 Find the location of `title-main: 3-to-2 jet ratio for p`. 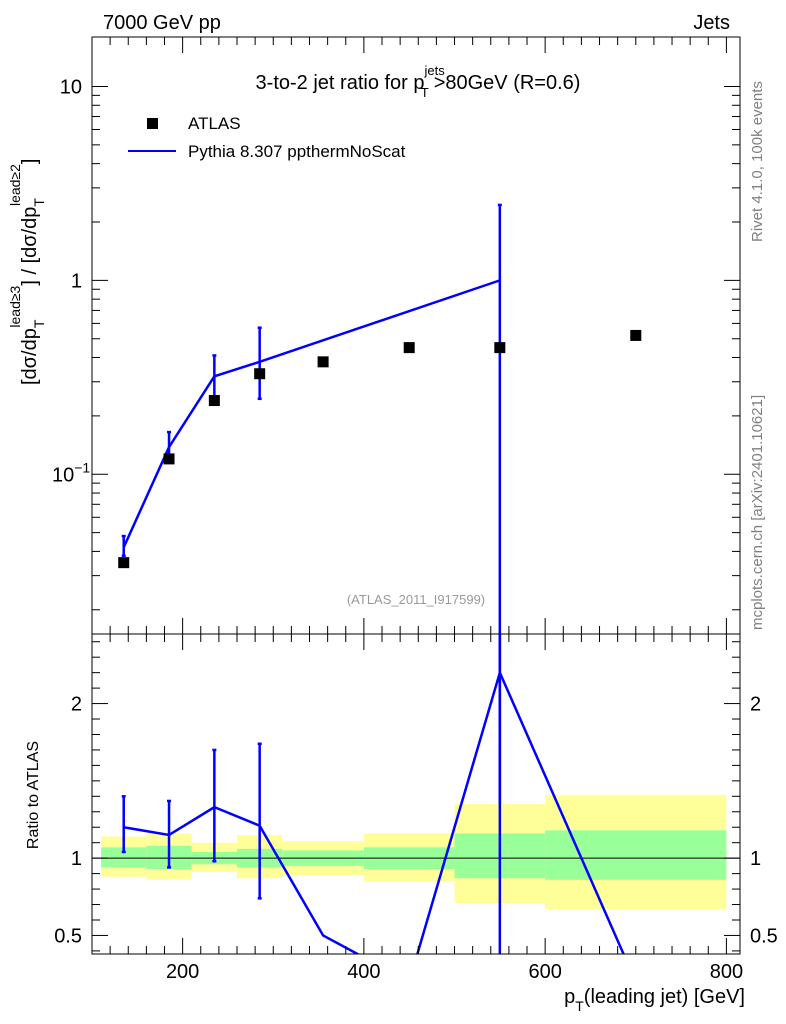

title-main: 3-to-2 jet ratio for p is located at coordinates (340, 83).